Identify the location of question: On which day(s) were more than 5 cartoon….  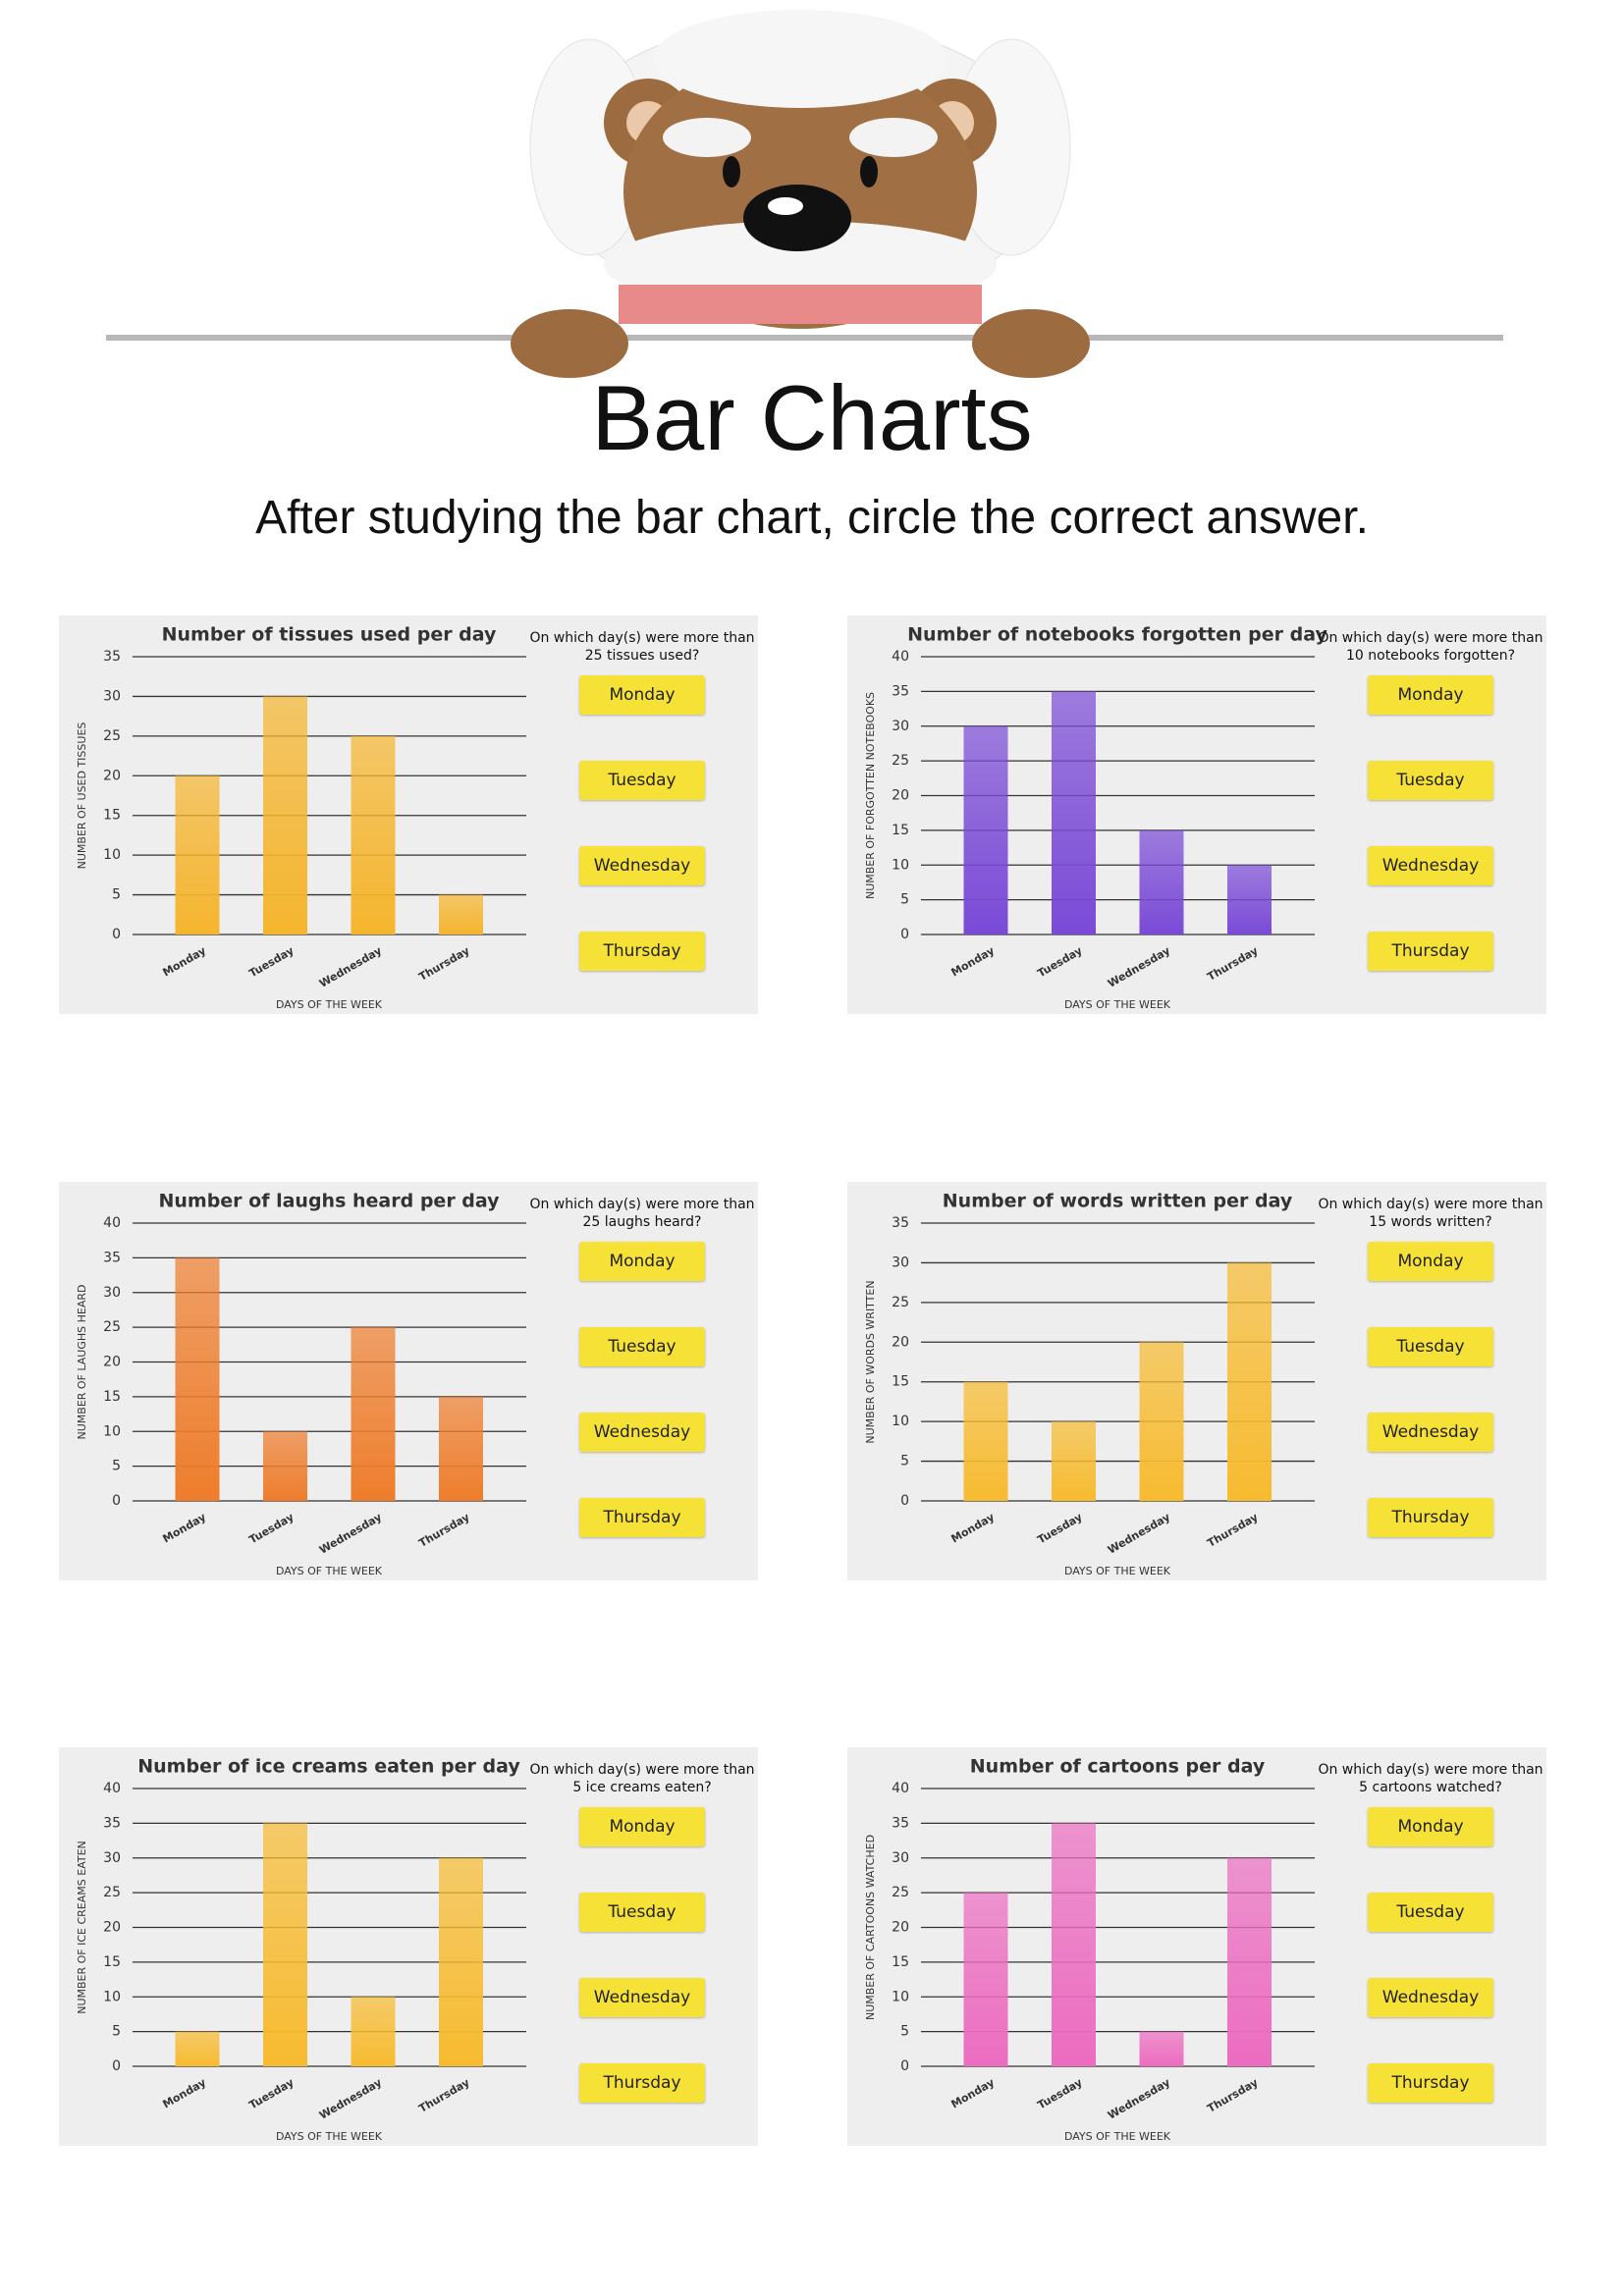
(1430, 1778).